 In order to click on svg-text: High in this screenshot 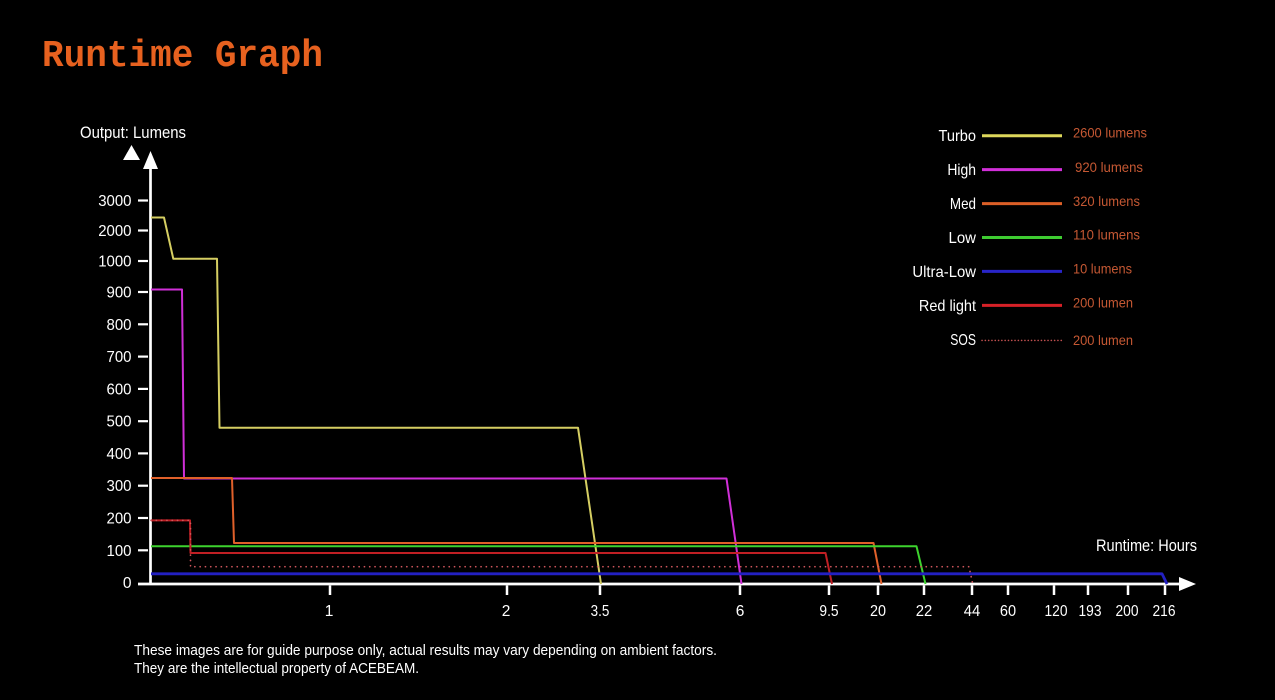, I will do `click(961, 170)`.